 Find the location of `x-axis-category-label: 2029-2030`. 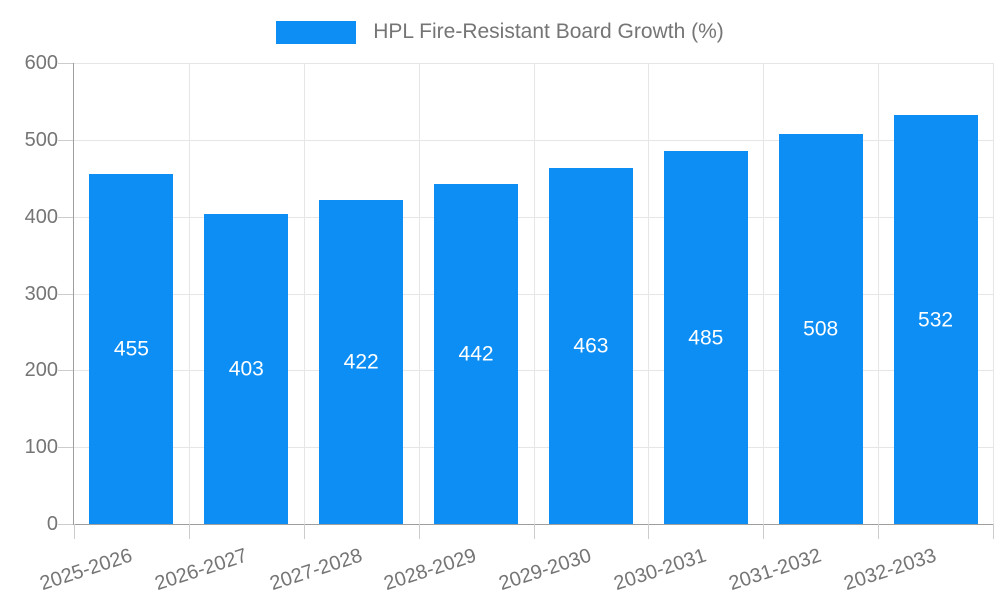

x-axis-category-label: 2029-2030 is located at coordinates (545, 570).